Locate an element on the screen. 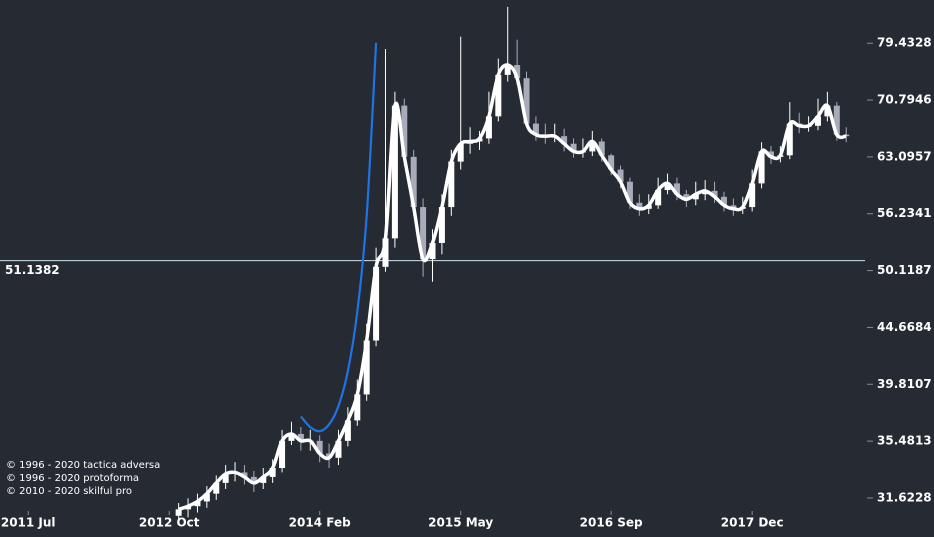  x-tick-label: 2016 Sep is located at coordinates (611, 523).